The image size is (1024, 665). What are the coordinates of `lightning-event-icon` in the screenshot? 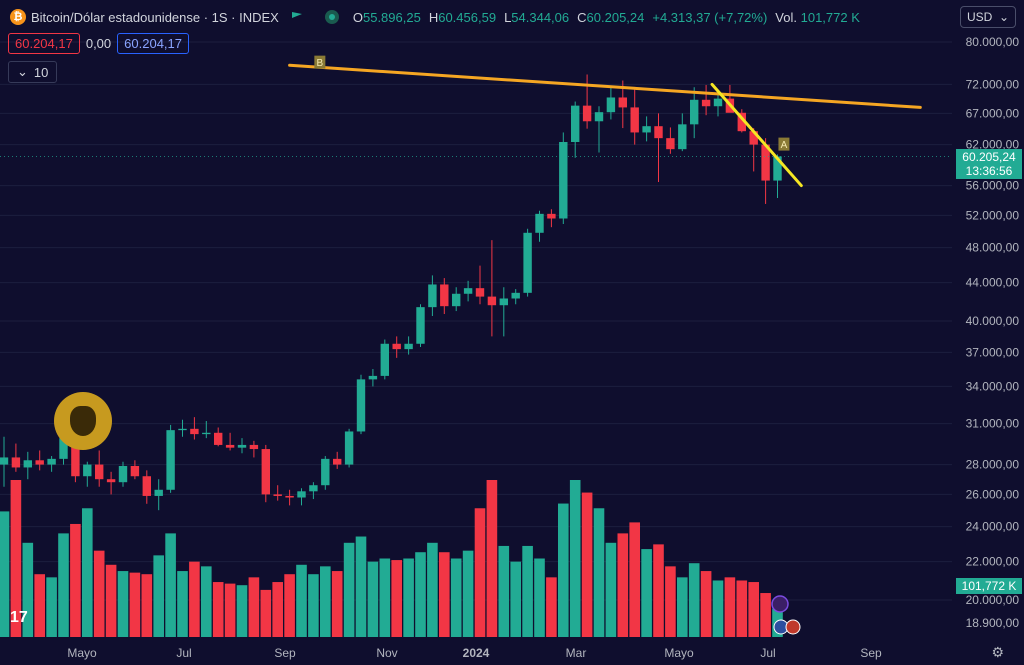 It's located at (780, 604).